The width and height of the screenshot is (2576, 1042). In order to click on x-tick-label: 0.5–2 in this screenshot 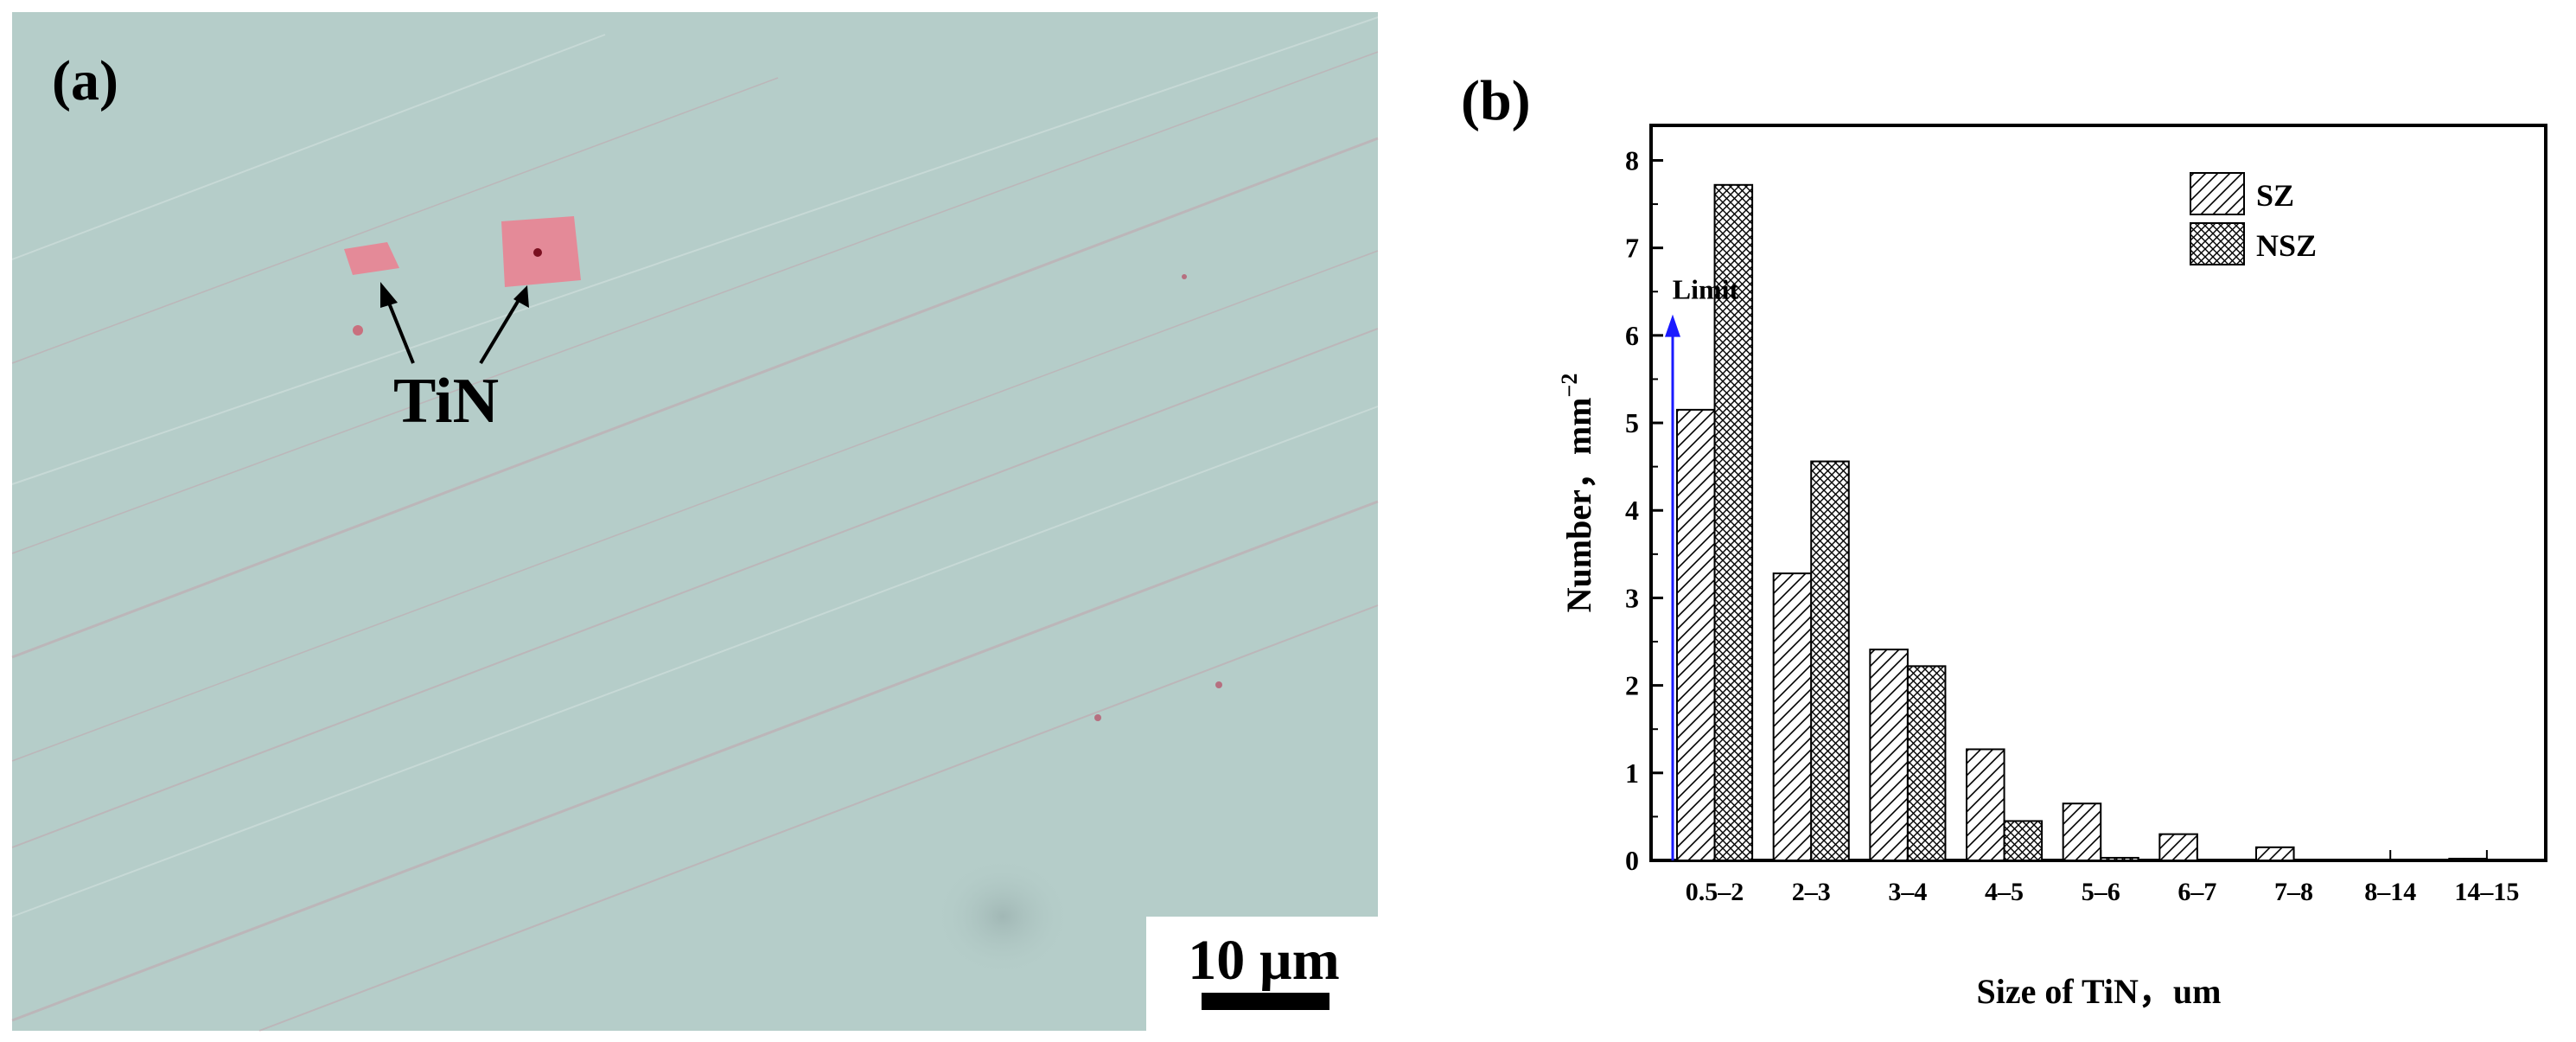, I will do `click(1715, 892)`.